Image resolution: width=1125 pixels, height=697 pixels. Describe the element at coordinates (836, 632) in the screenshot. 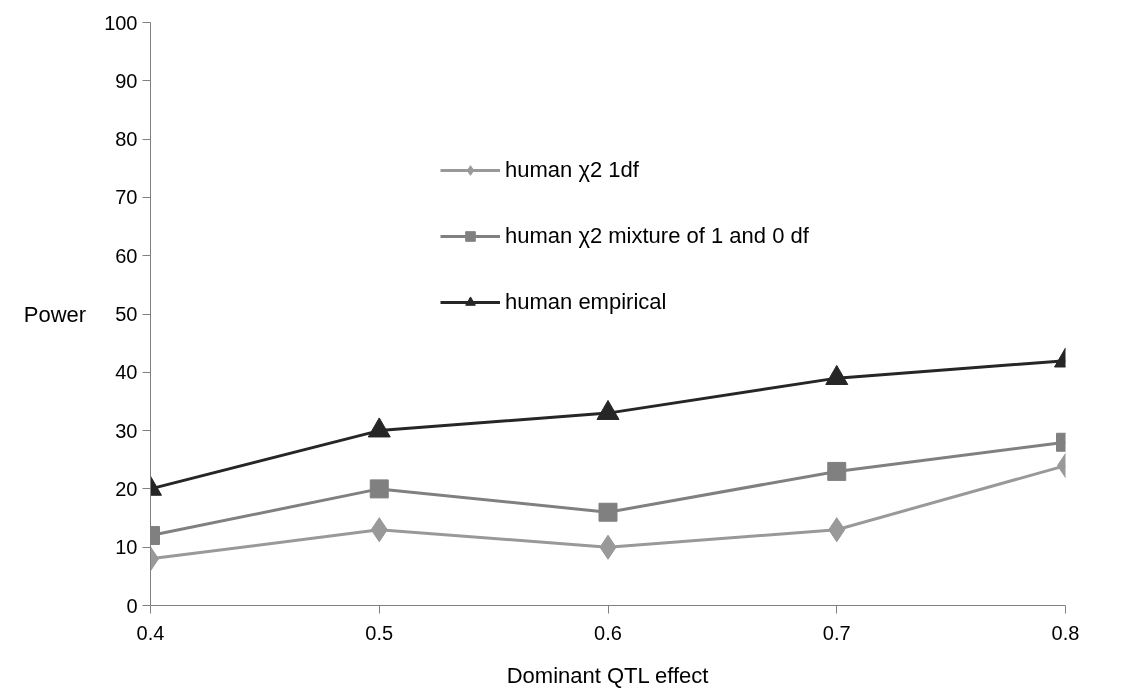

I see `x-tick-label: 0.7` at that location.